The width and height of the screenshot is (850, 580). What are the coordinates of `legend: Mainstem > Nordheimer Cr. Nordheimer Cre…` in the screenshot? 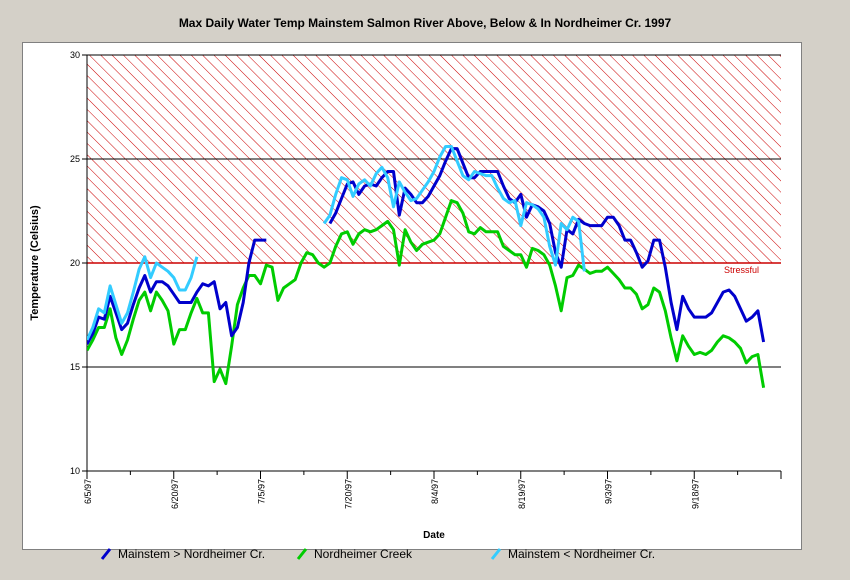 It's located at (450, 554).